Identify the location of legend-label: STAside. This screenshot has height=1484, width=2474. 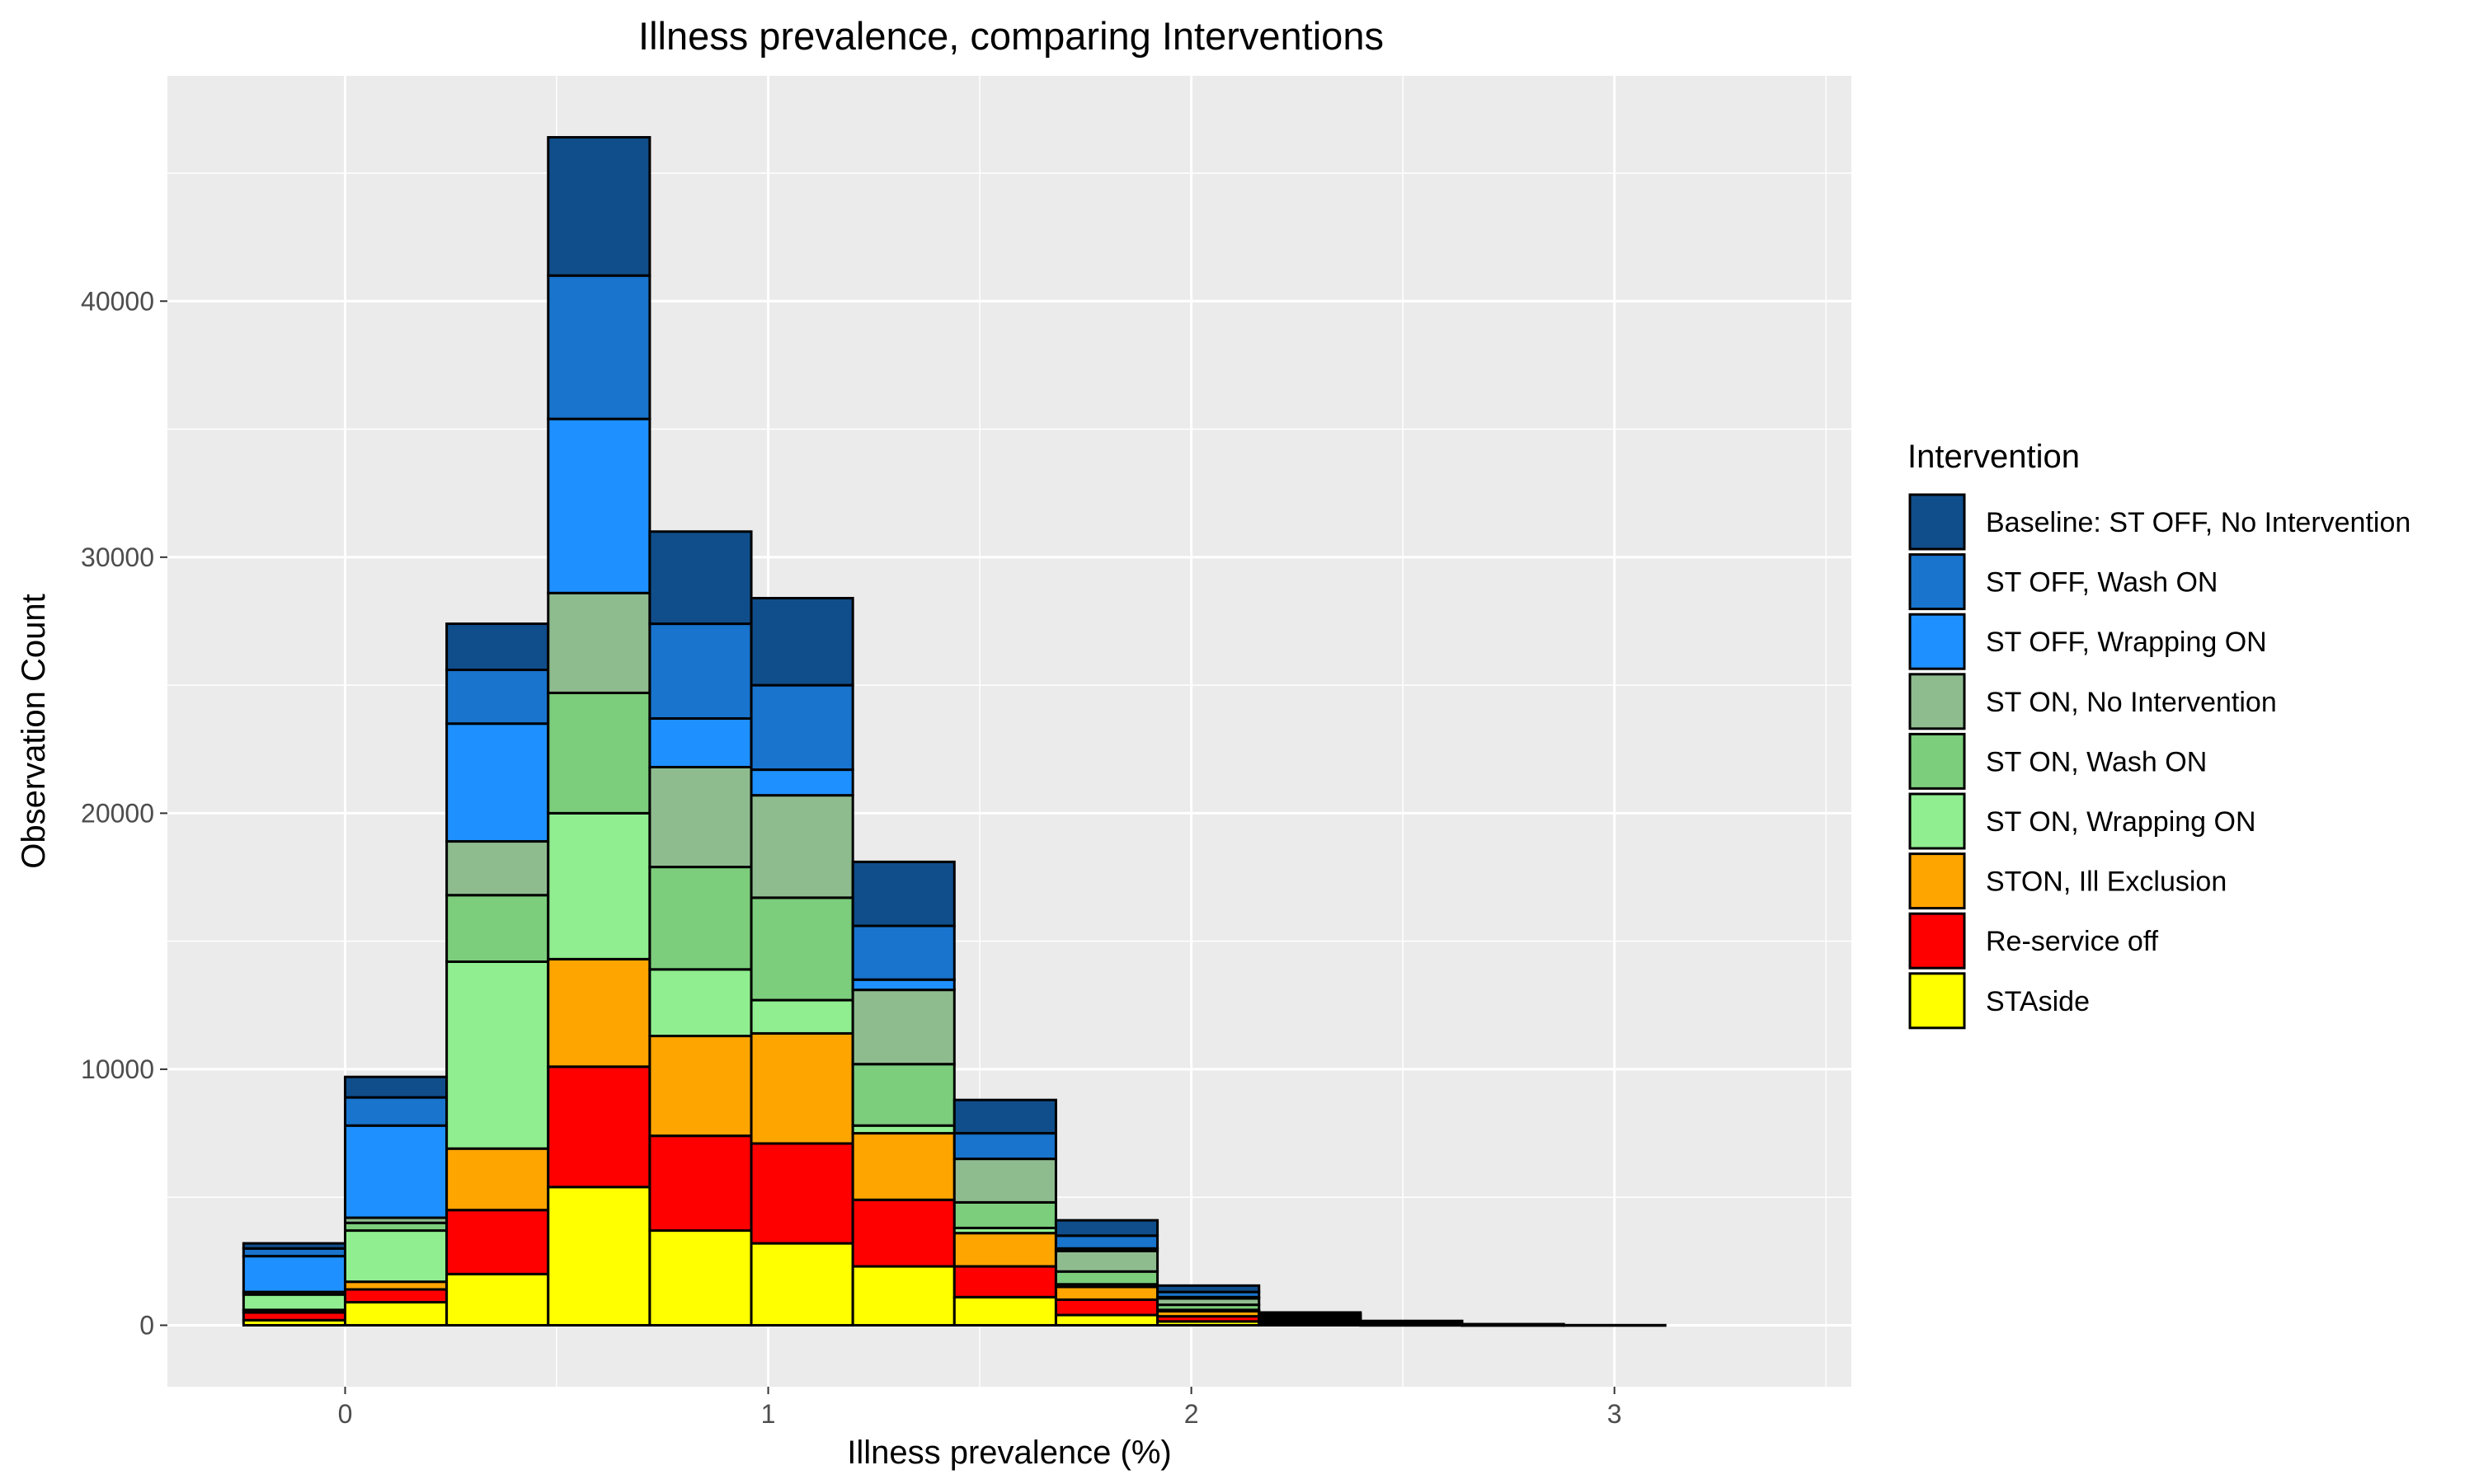
(2038, 1001).